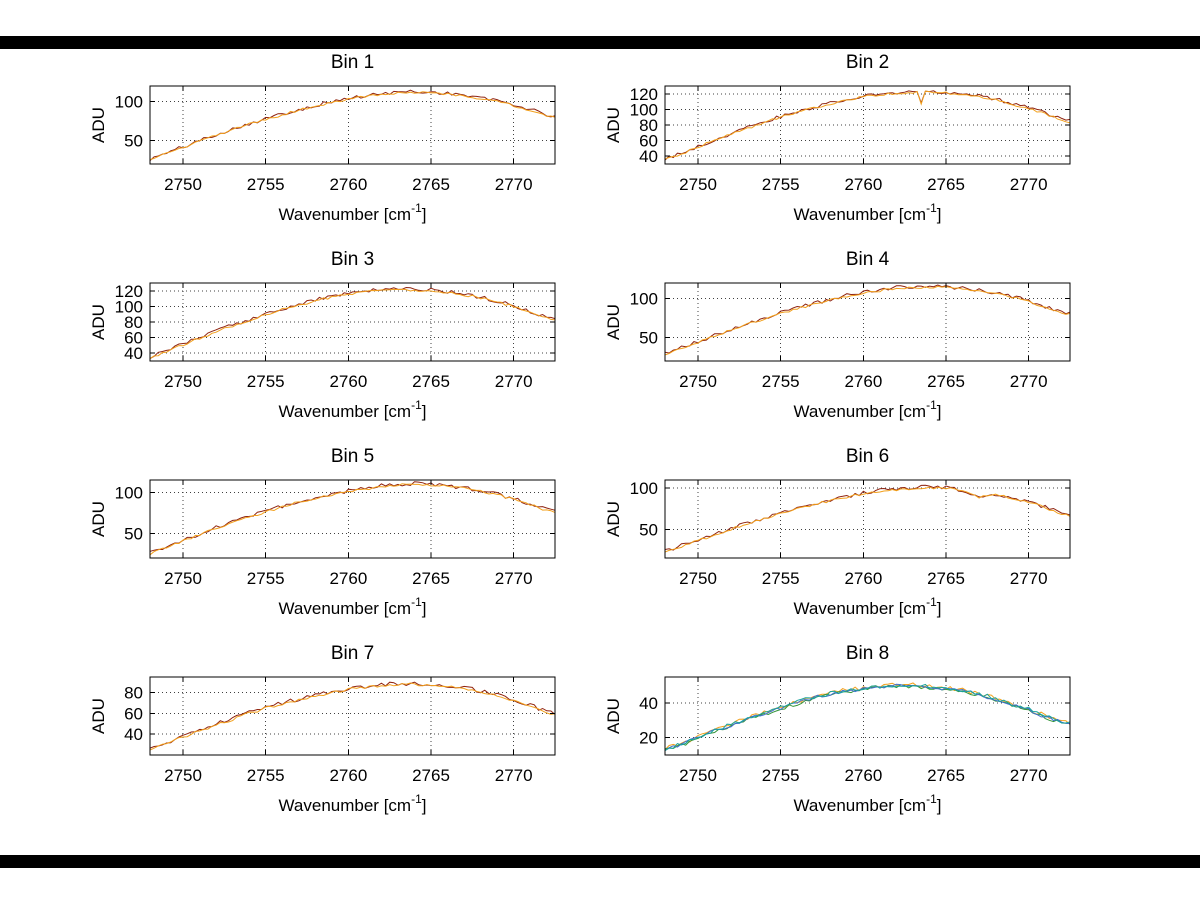 This screenshot has width=1200, height=901. I want to click on trace-teal, so click(867, 717).